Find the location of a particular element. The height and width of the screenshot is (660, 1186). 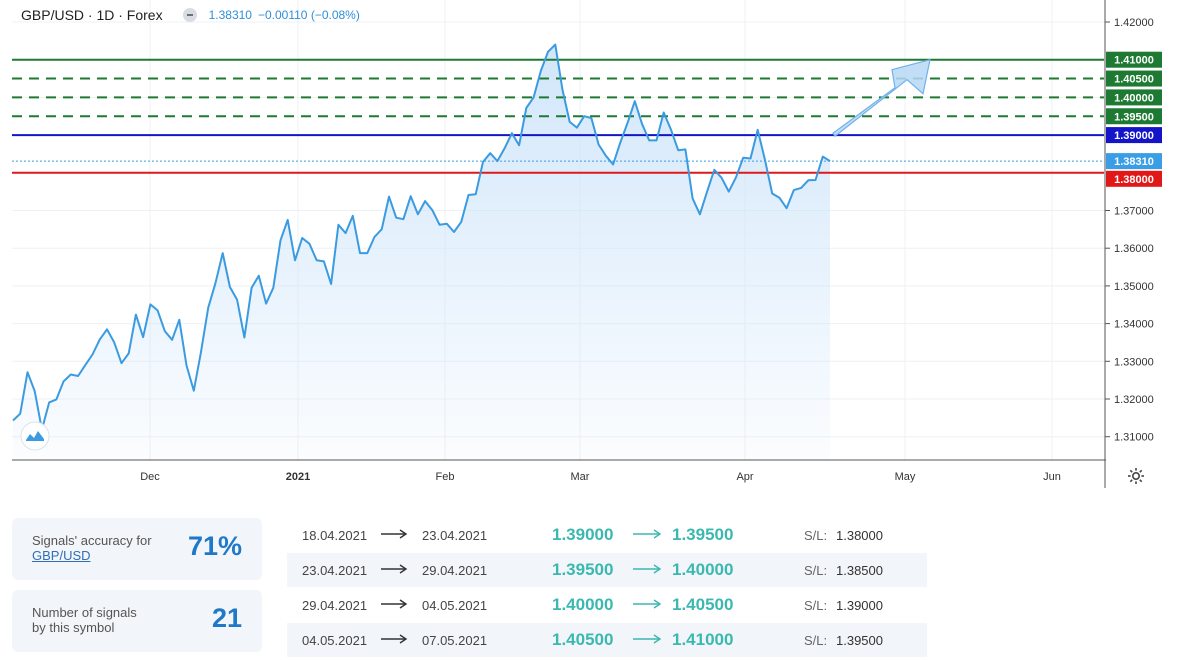

signal-start-date: 29.04.2021 is located at coordinates (335, 605).